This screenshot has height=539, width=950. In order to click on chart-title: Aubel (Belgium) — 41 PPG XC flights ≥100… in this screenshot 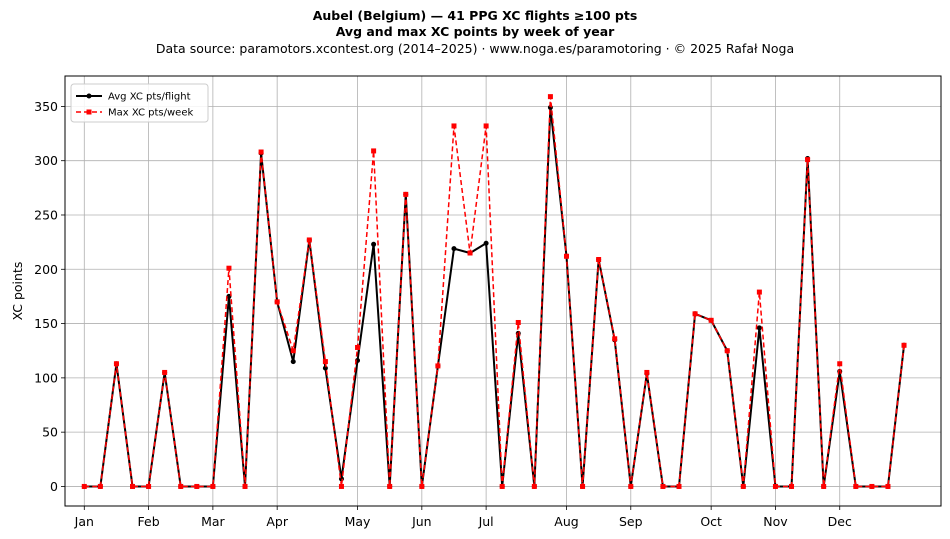, I will do `click(475, 15)`.